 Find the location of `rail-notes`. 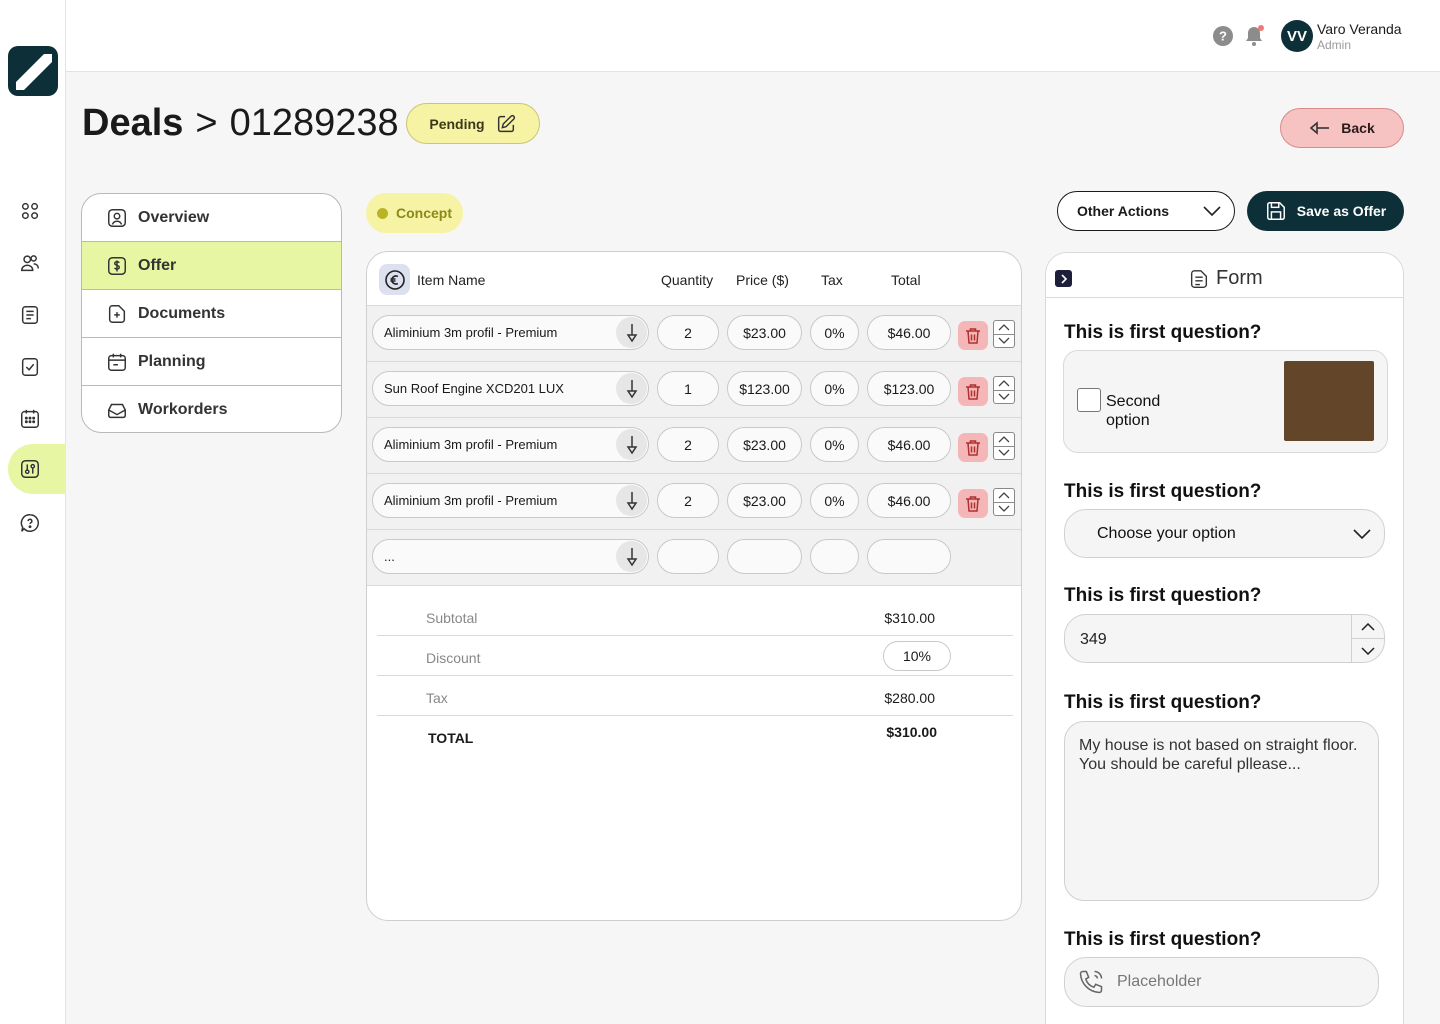

rail-notes is located at coordinates (37, 315).